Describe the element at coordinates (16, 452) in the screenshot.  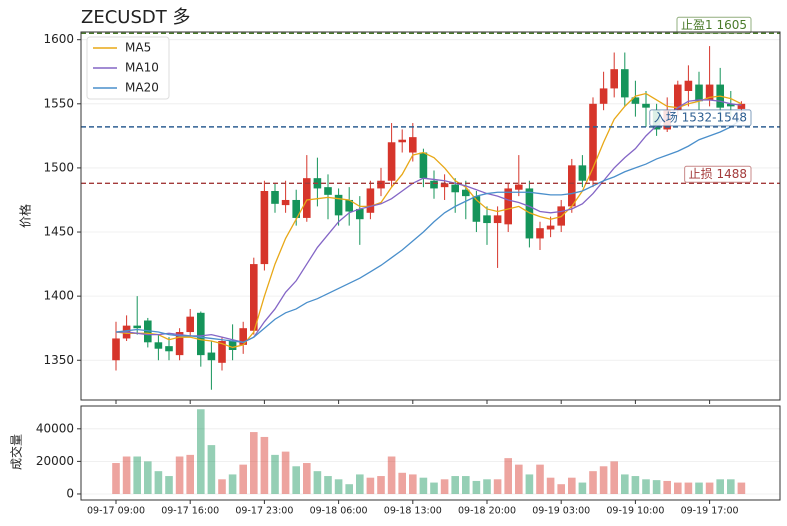
I see `volume-axis-label: 成交量` at that location.